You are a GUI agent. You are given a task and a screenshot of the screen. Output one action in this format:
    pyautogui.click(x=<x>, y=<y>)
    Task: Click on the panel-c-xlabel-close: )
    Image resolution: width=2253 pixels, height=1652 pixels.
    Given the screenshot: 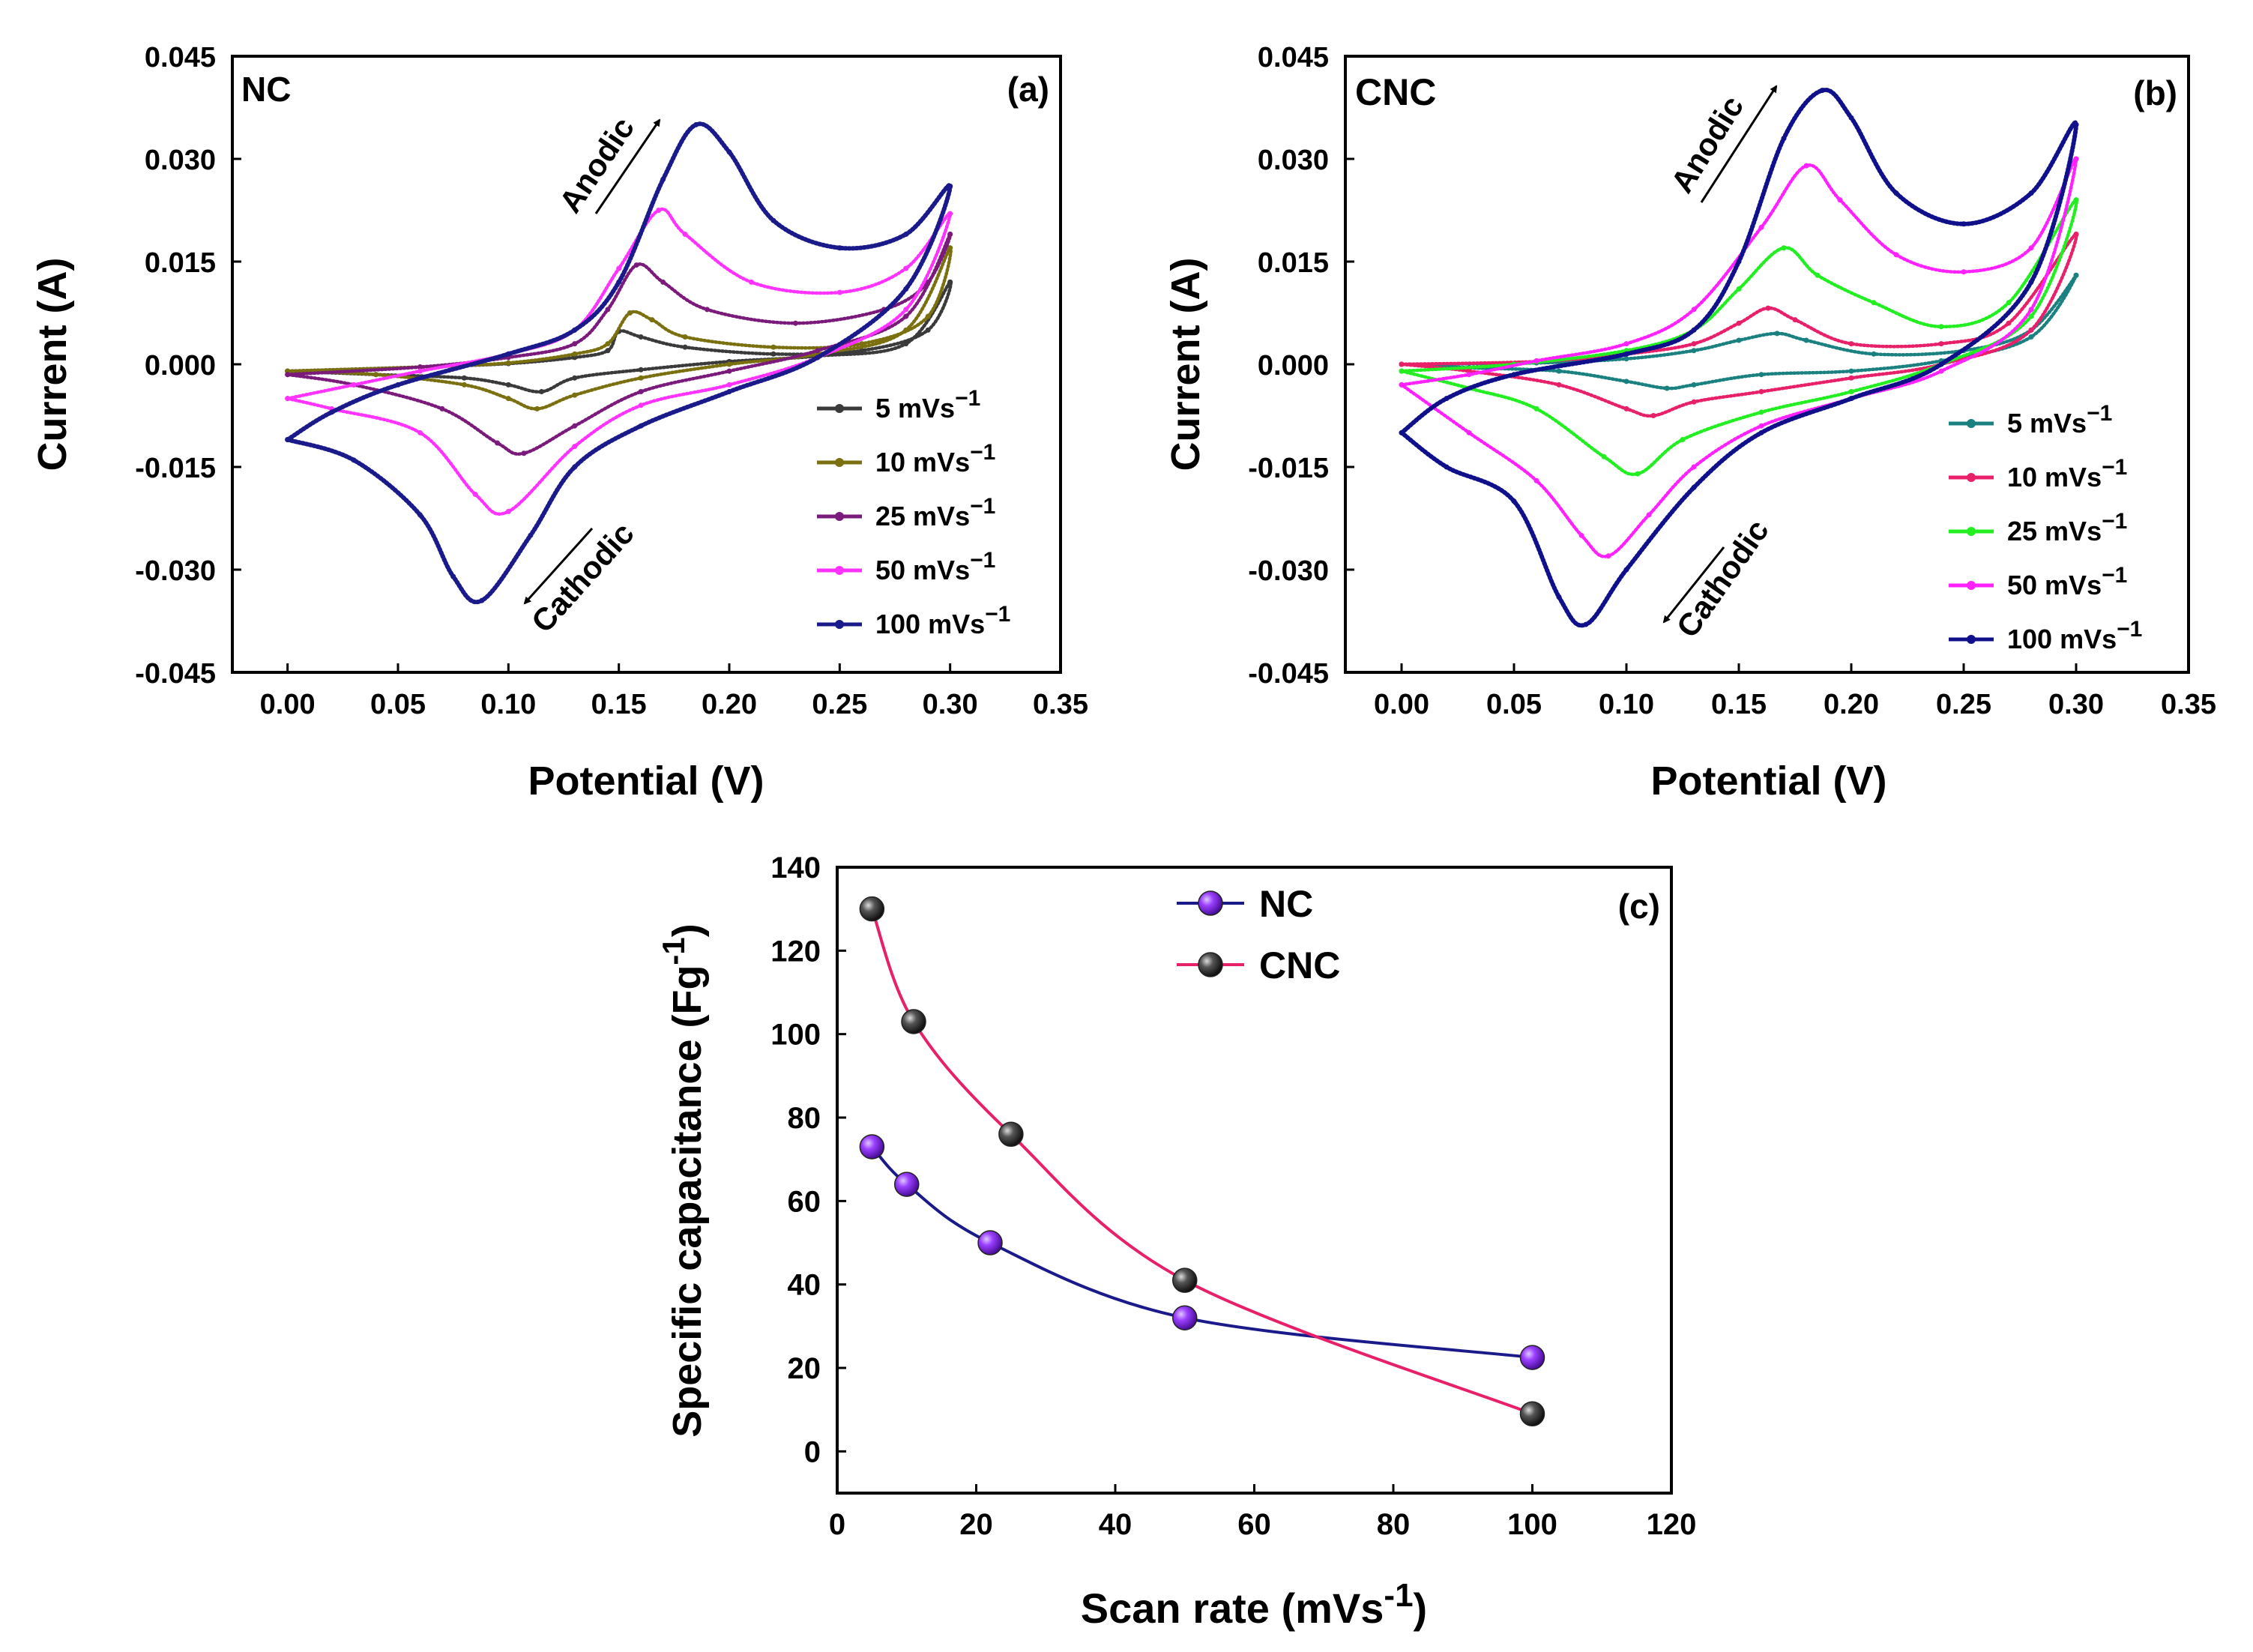 What is the action you would take?
    pyautogui.click(x=1421, y=1608)
    